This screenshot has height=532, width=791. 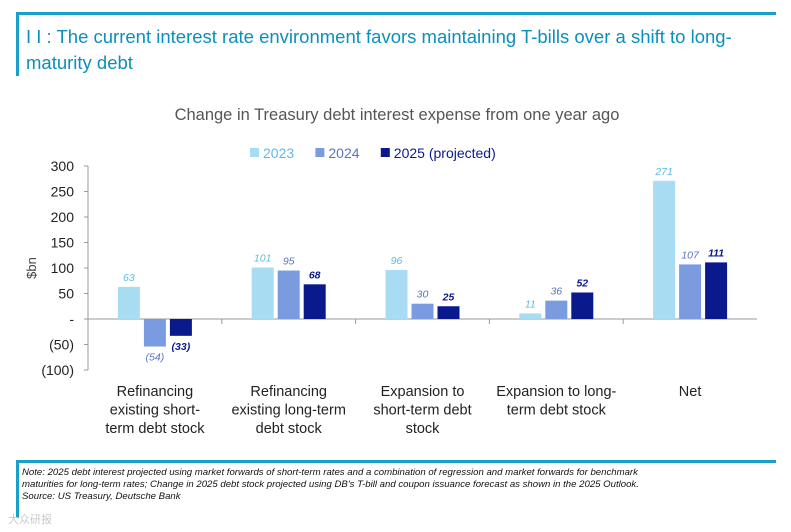 What do you see at coordinates (448, 297) in the screenshot?
I see `data-label: 25` at bounding box center [448, 297].